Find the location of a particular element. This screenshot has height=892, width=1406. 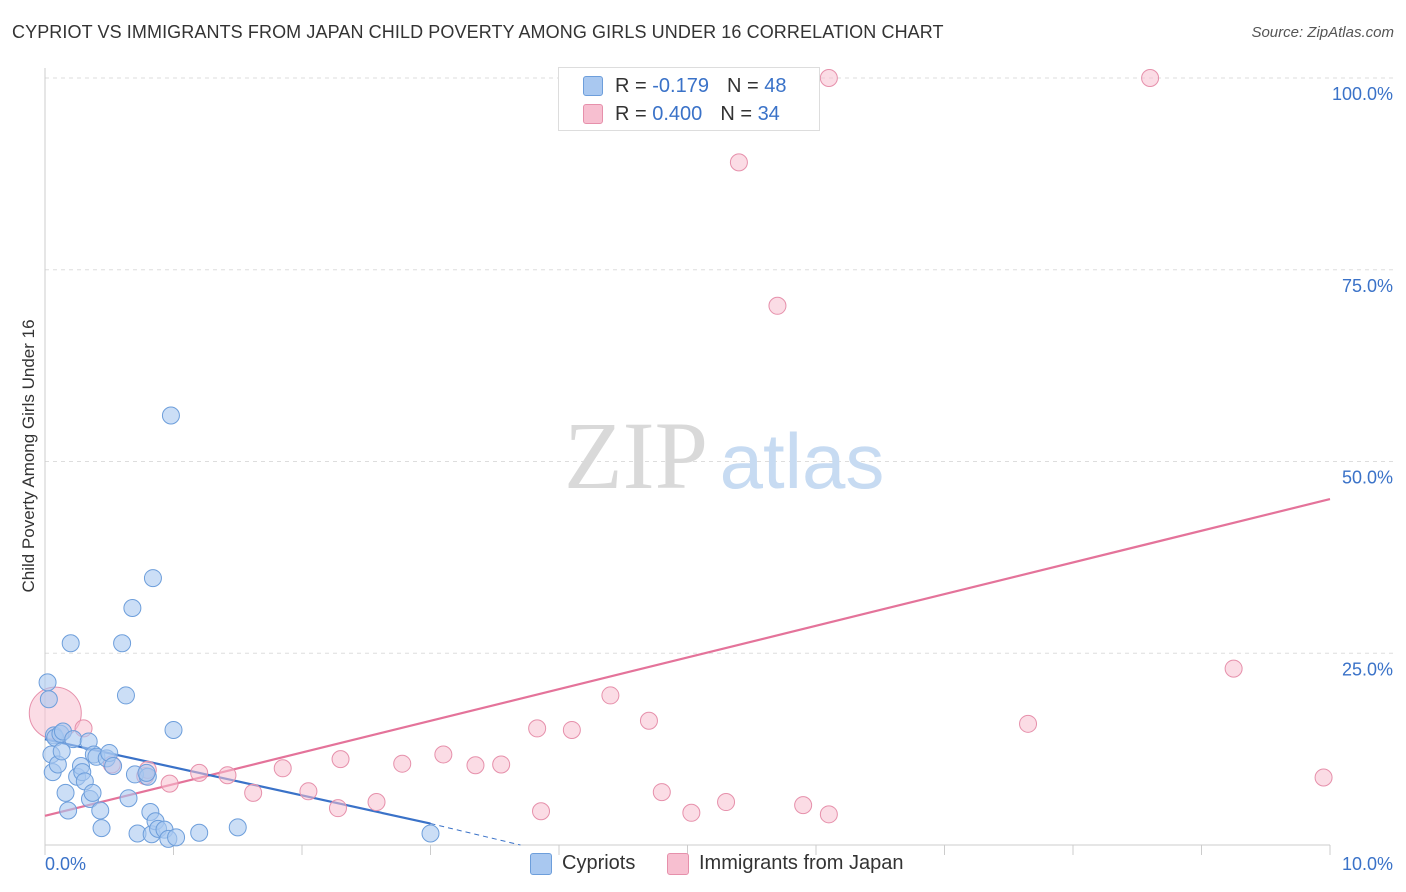

watermark-atlas: atlas is located at coordinates (802, 461).